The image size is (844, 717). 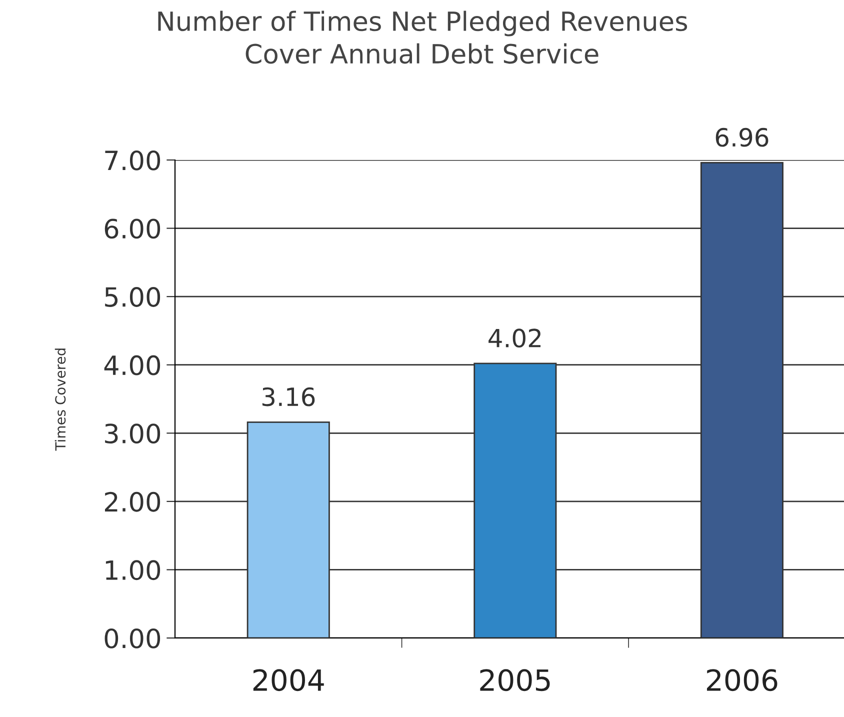 What do you see at coordinates (132, 297) in the screenshot?
I see `y-tick-label: 5.00` at bounding box center [132, 297].